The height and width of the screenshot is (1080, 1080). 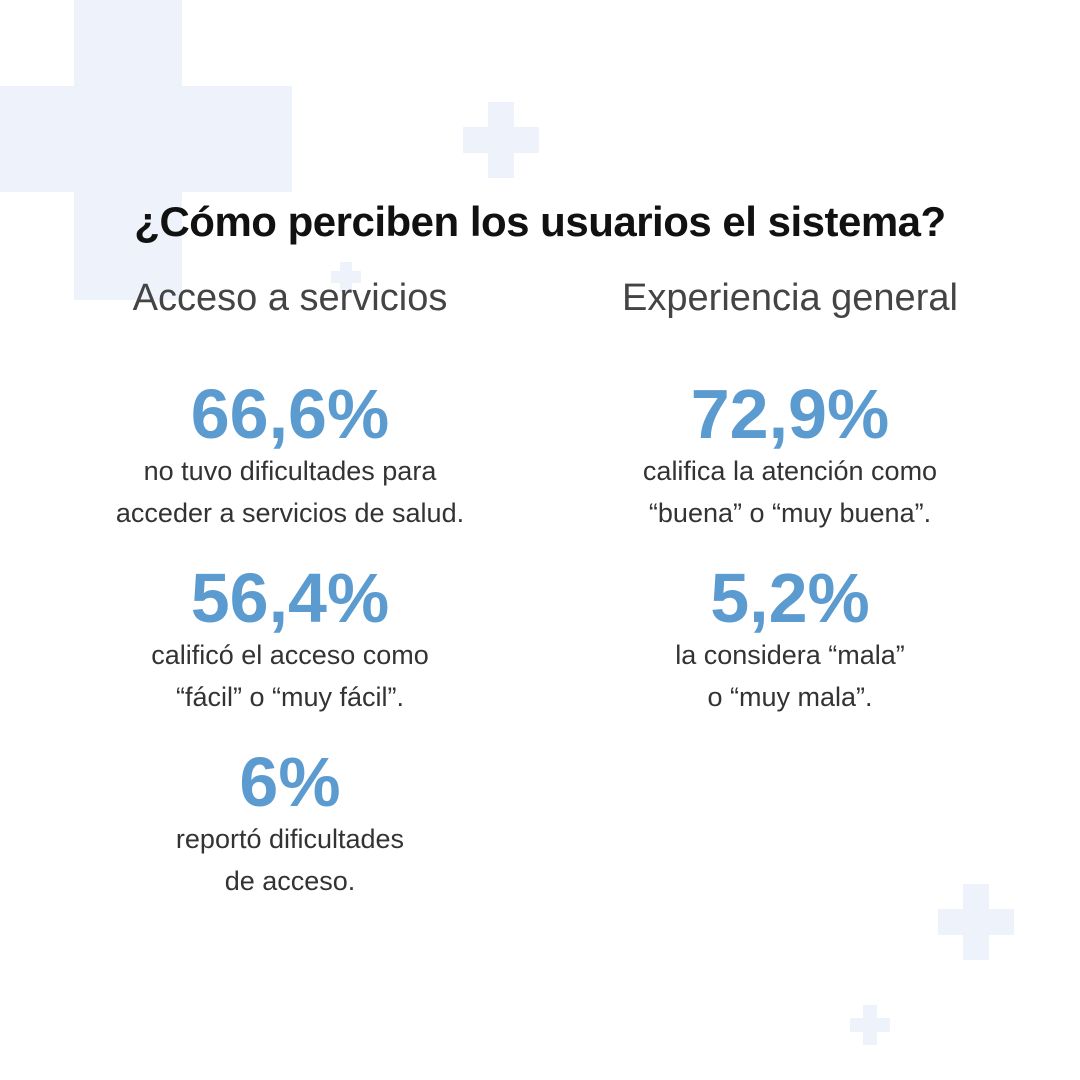 I want to click on page-title: ¿Cómo perciben los usuarios el sistema?, so click(x=540, y=222).